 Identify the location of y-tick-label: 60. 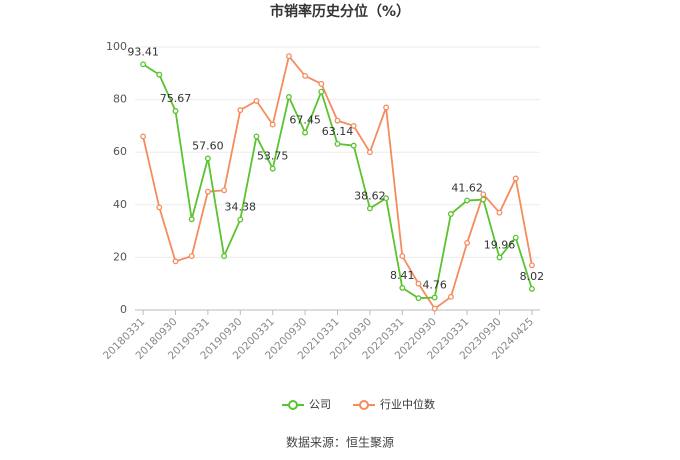
(120, 151).